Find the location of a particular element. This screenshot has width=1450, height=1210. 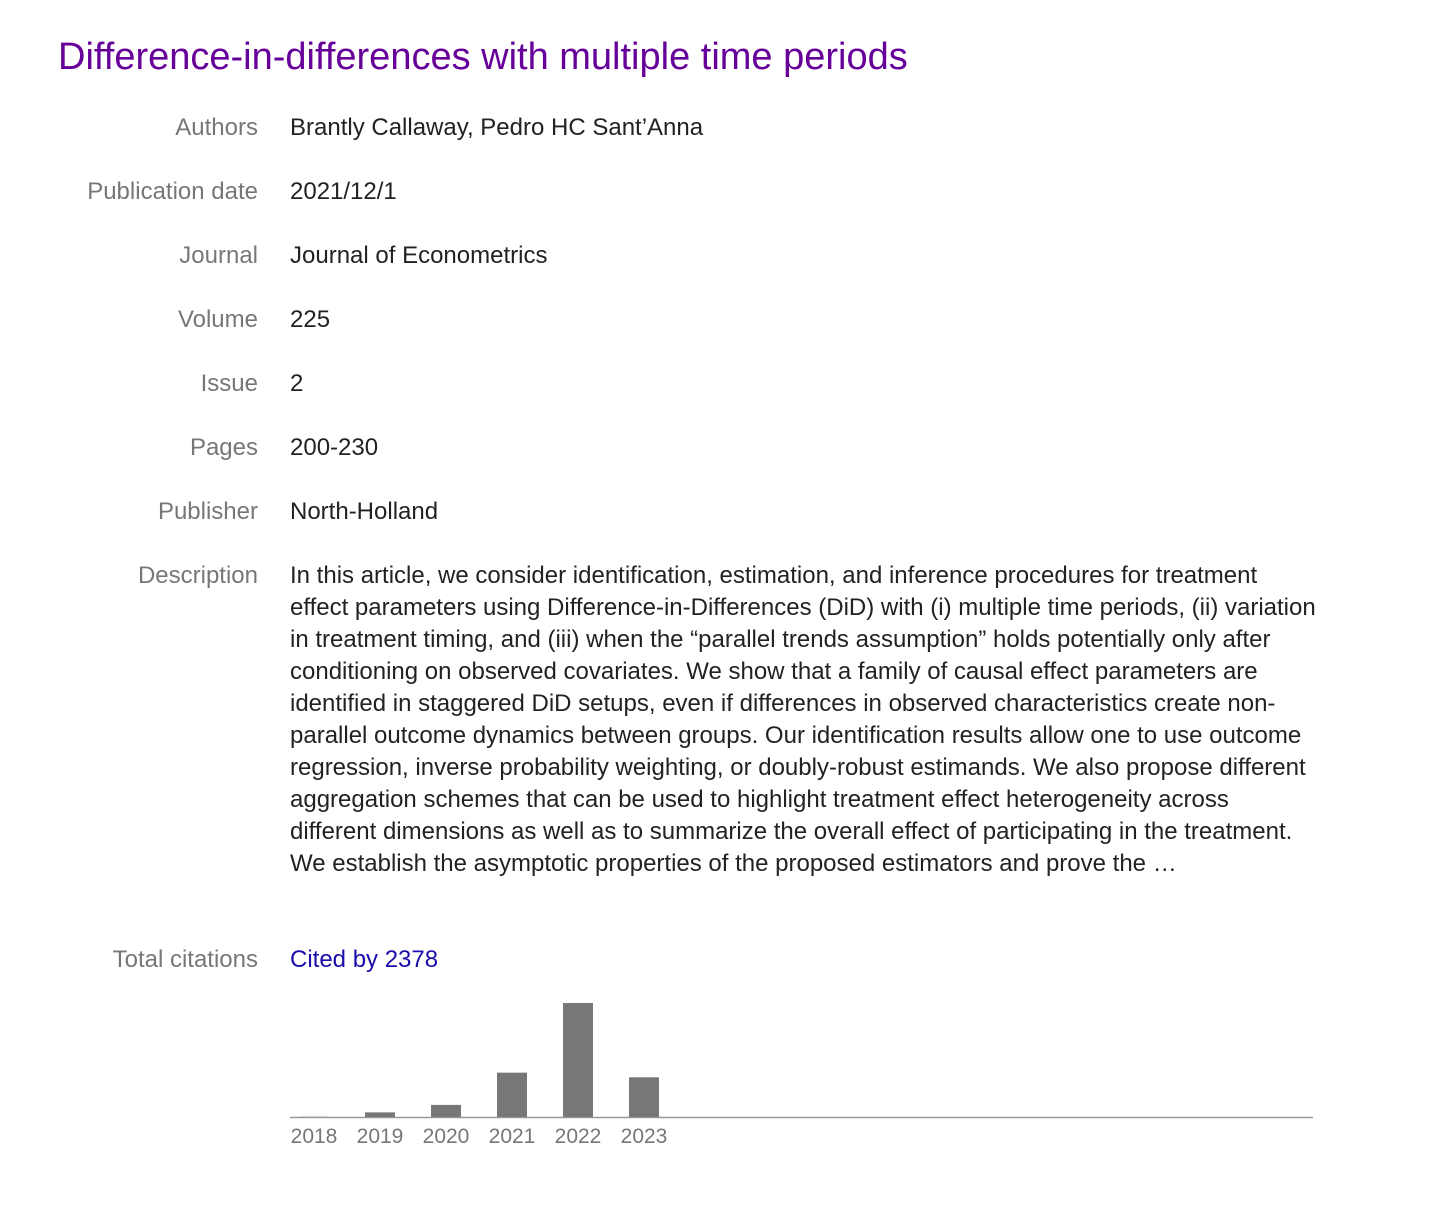

volume-label: Volume is located at coordinates (217, 319).